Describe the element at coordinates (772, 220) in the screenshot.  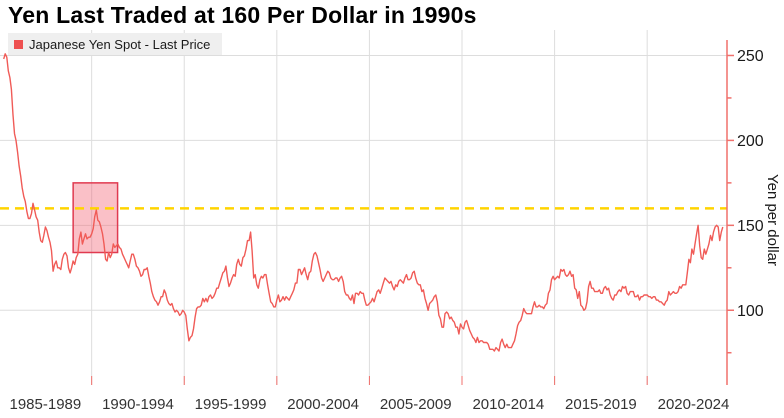
I see `y-axis-title: Yen per dollar` at that location.